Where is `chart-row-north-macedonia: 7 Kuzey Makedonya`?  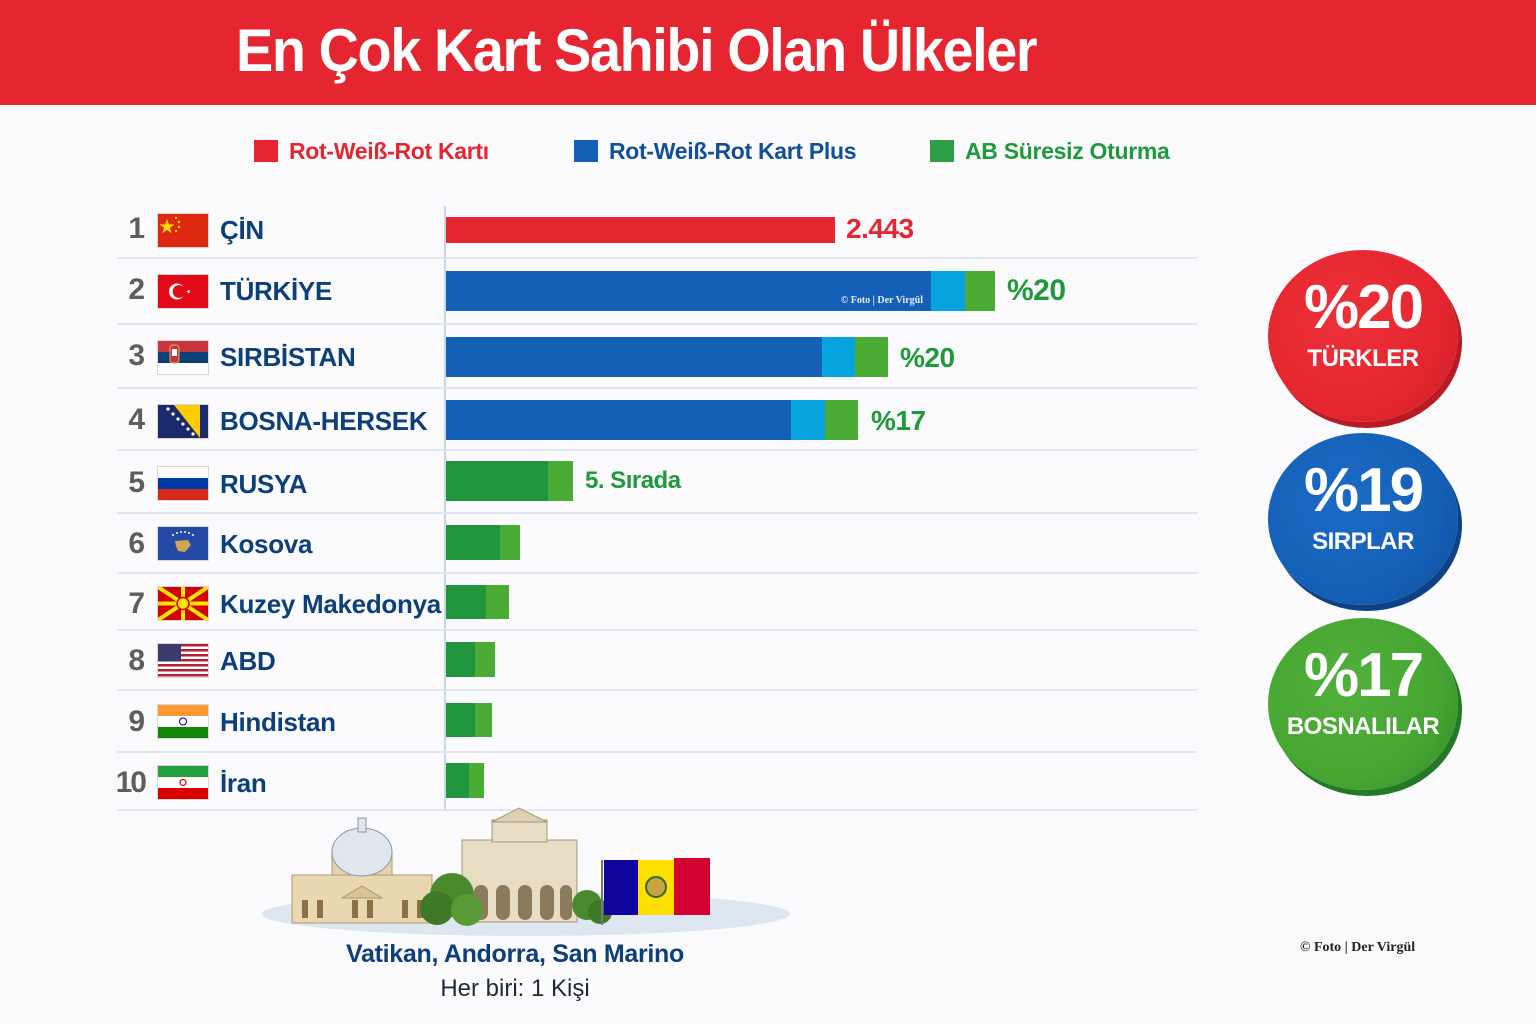
chart-row-north-macedonia: 7 Kuzey Makedonya is located at coordinates (657, 605).